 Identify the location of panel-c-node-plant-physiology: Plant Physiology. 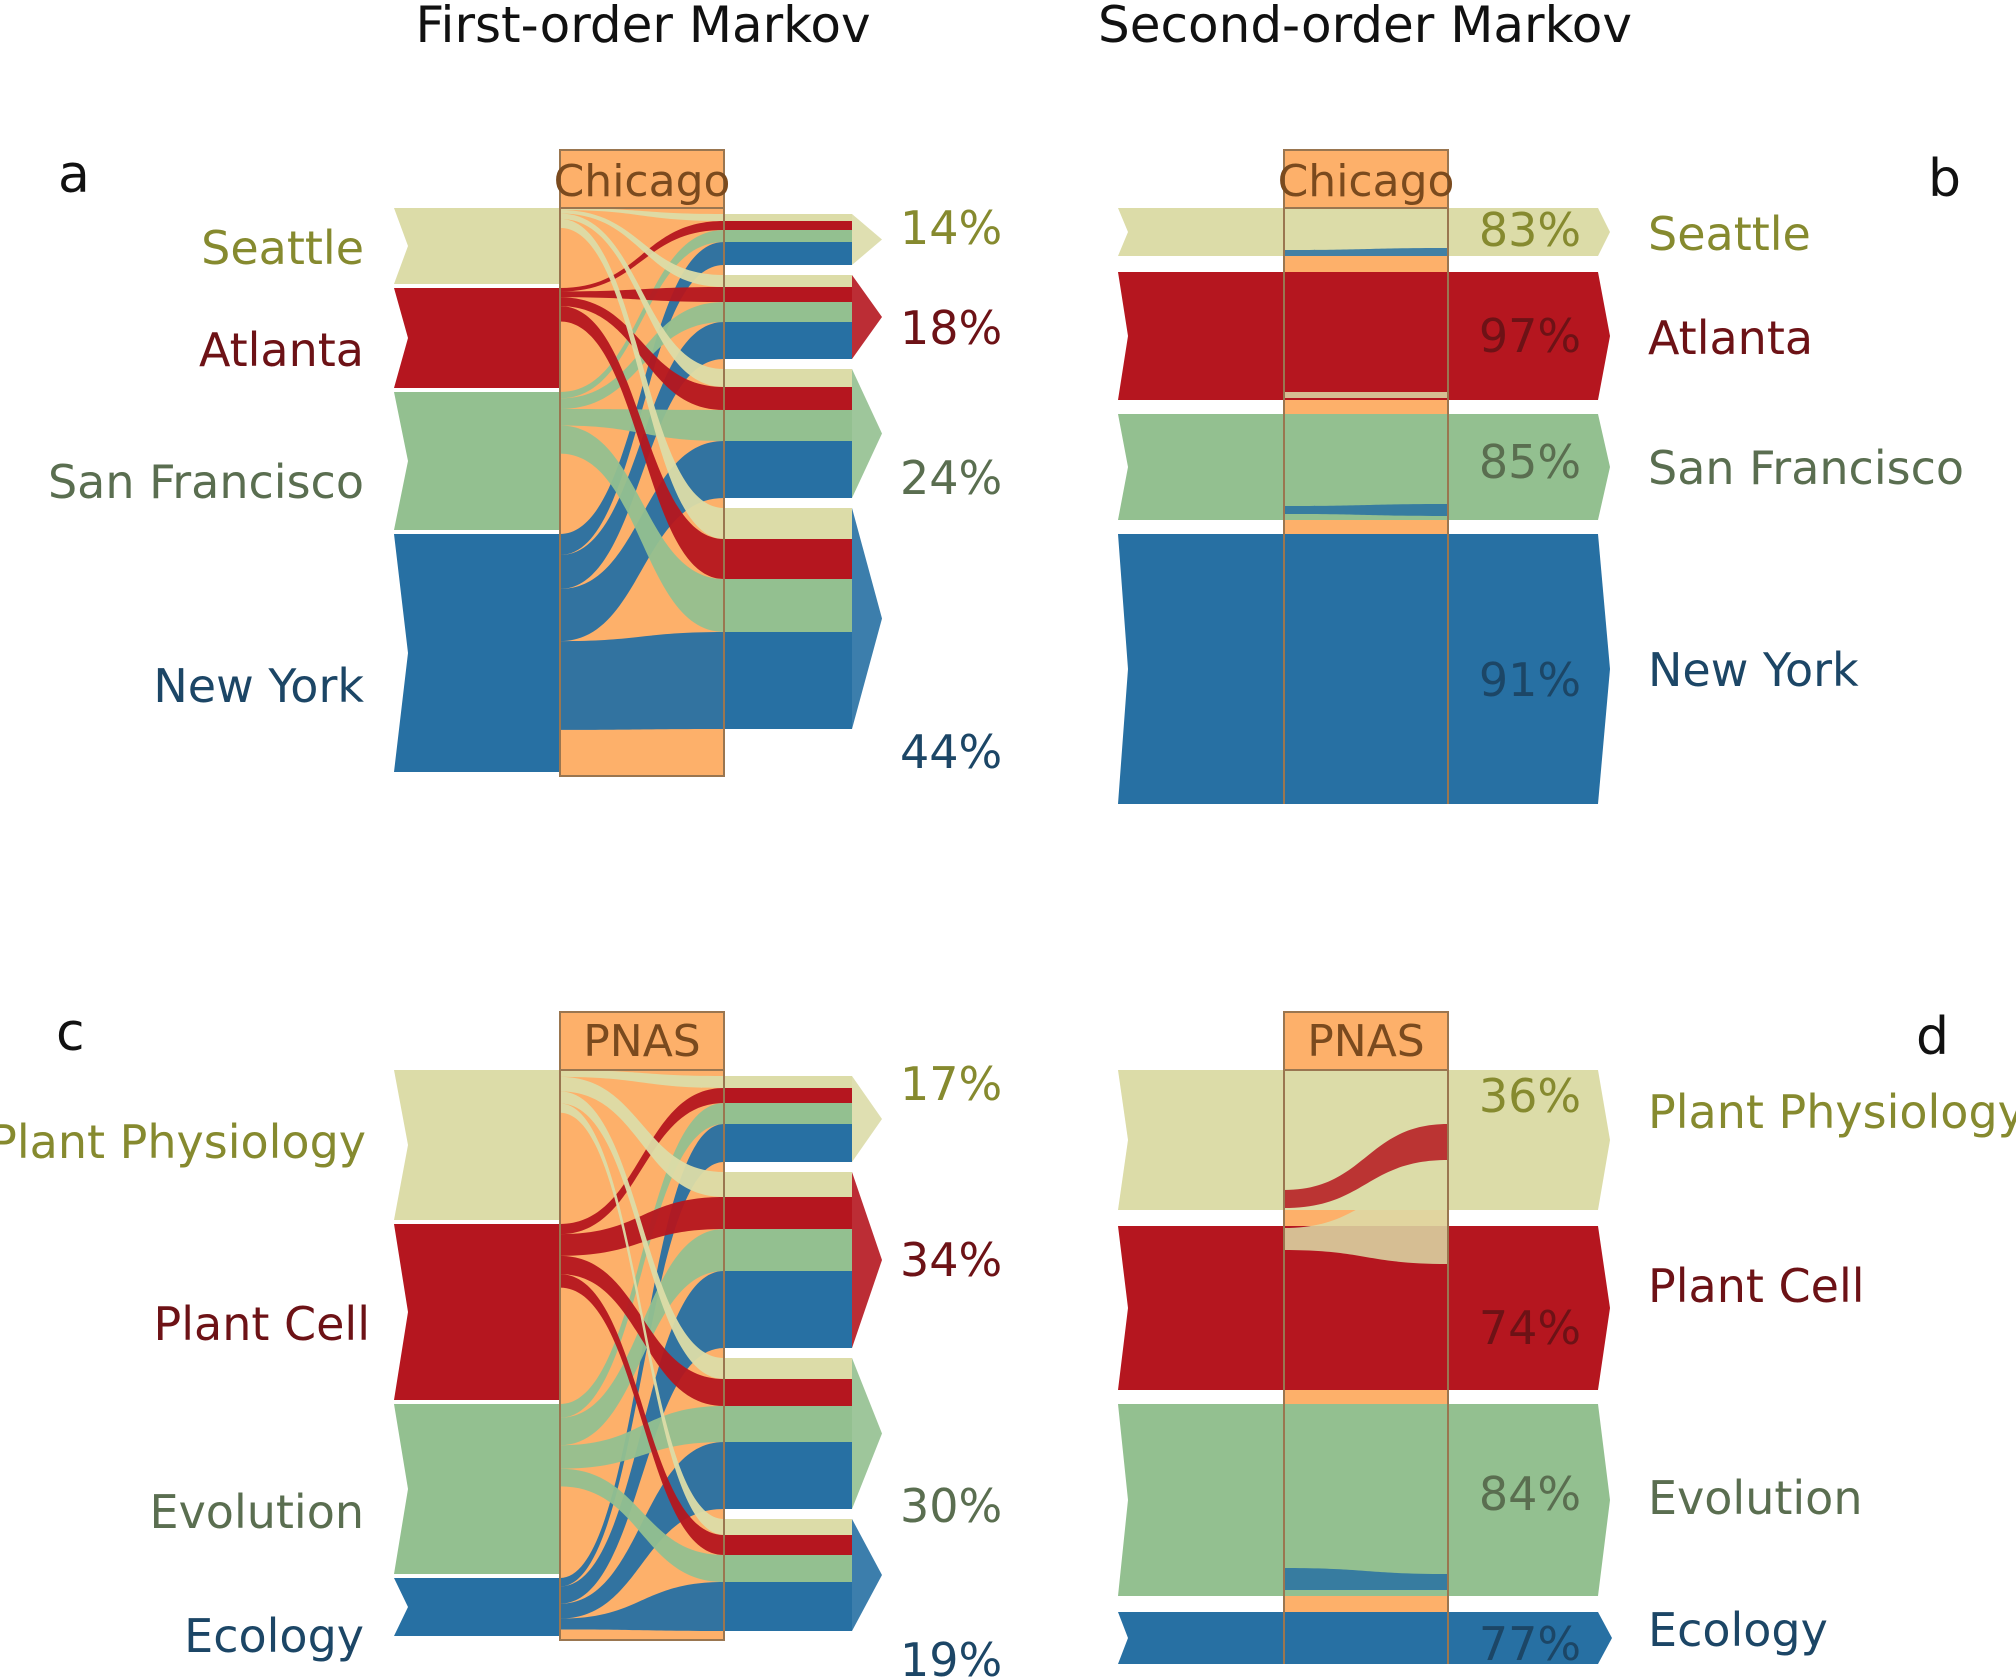
(183, 1142).